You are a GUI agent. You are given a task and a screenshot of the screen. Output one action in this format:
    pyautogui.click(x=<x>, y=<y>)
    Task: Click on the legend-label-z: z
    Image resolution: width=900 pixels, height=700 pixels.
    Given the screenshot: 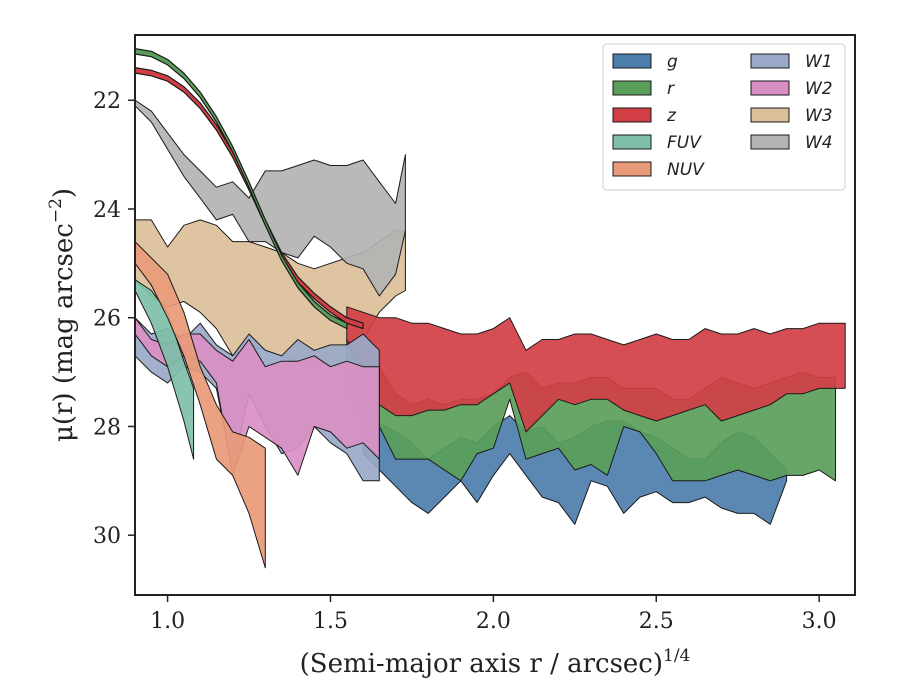 What is the action you would take?
    pyautogui.click(x=671, y=116)
    